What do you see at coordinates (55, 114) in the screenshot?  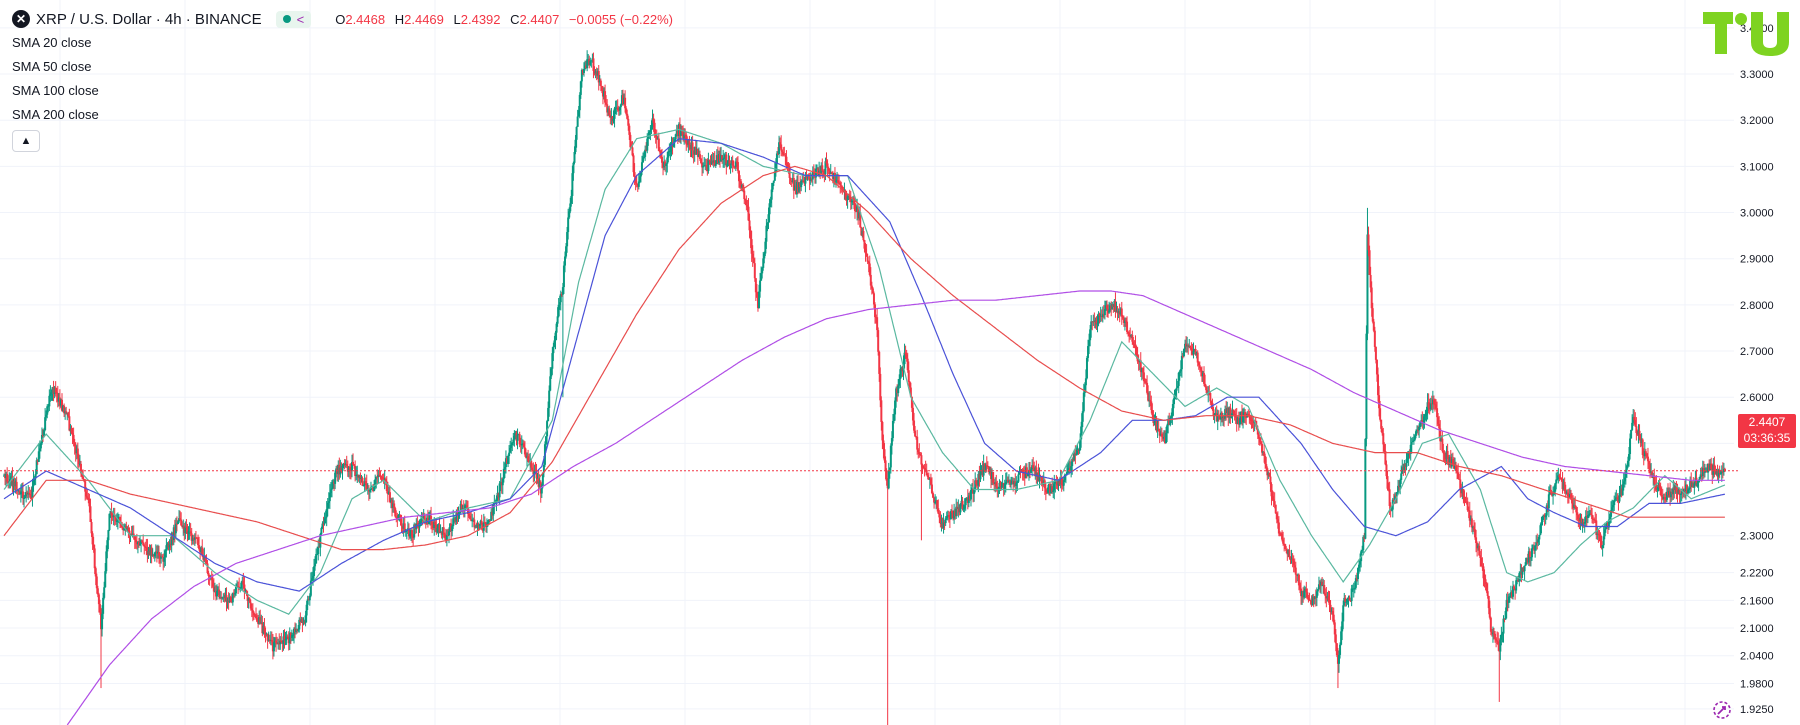 I see `indicator-sma200: SMA 200 close` at bounding box center [55, 114].